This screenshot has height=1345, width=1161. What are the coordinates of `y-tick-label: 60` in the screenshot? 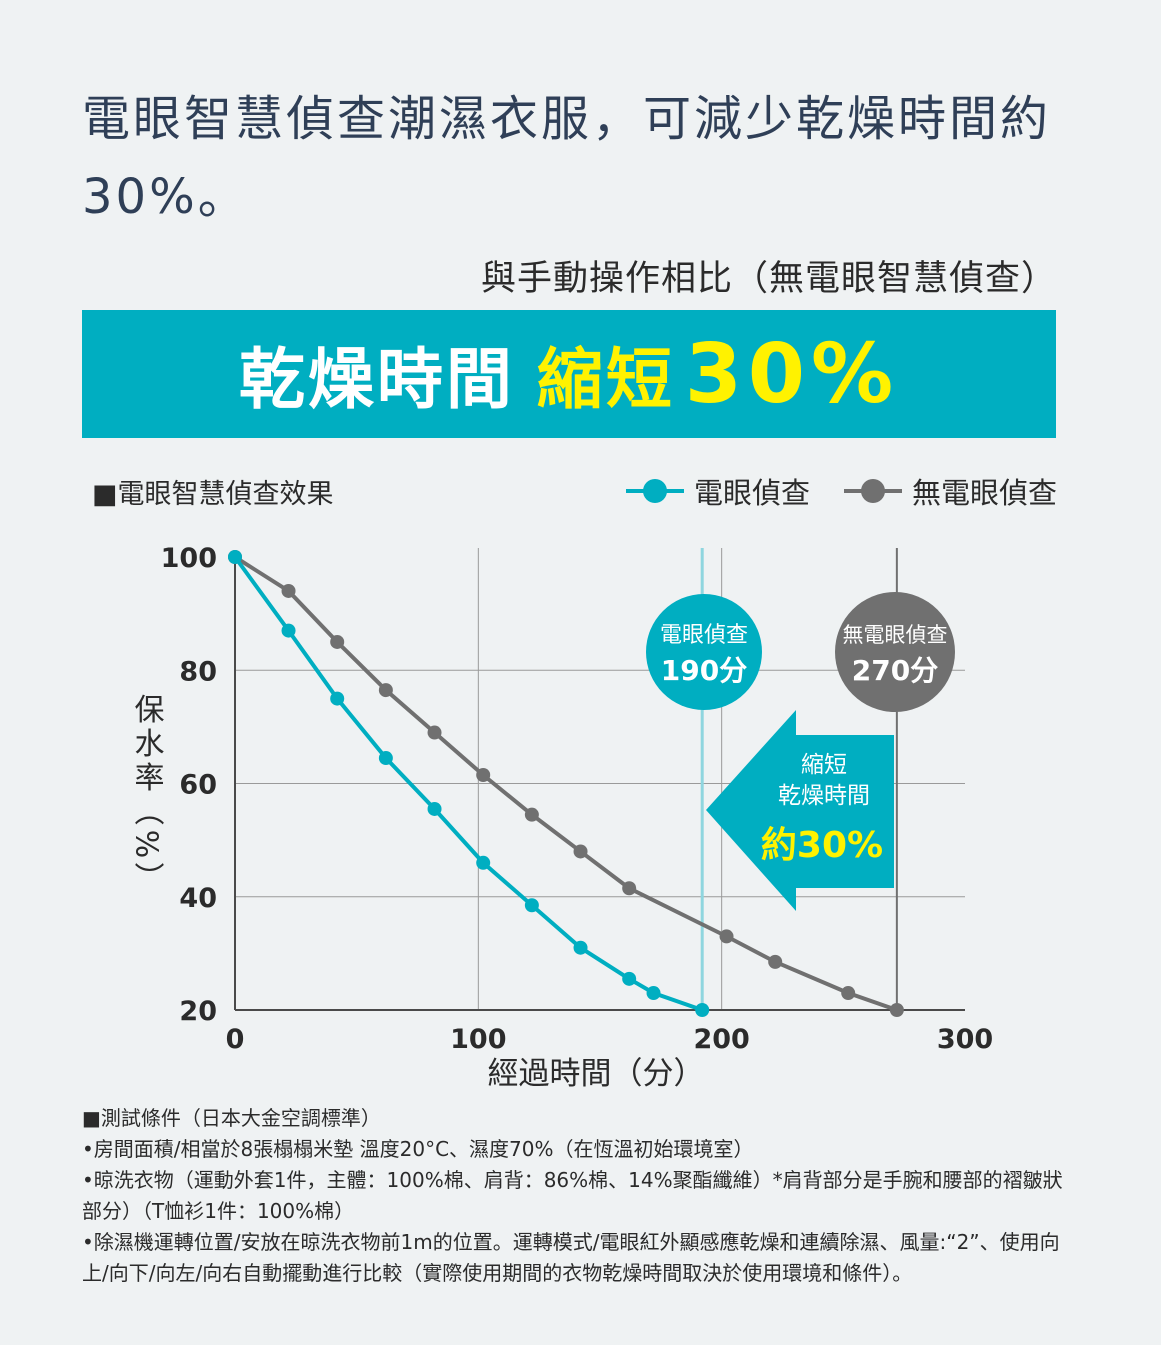 It's located at (198, 785).